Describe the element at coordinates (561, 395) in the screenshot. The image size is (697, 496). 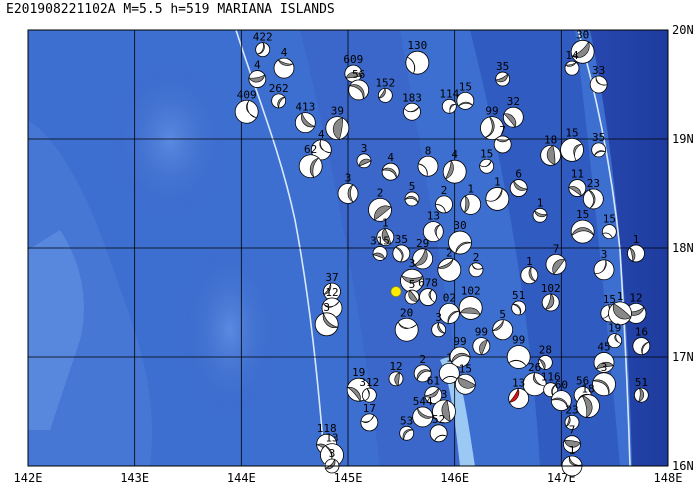
I see `focal-mechanism: 60` at that location.